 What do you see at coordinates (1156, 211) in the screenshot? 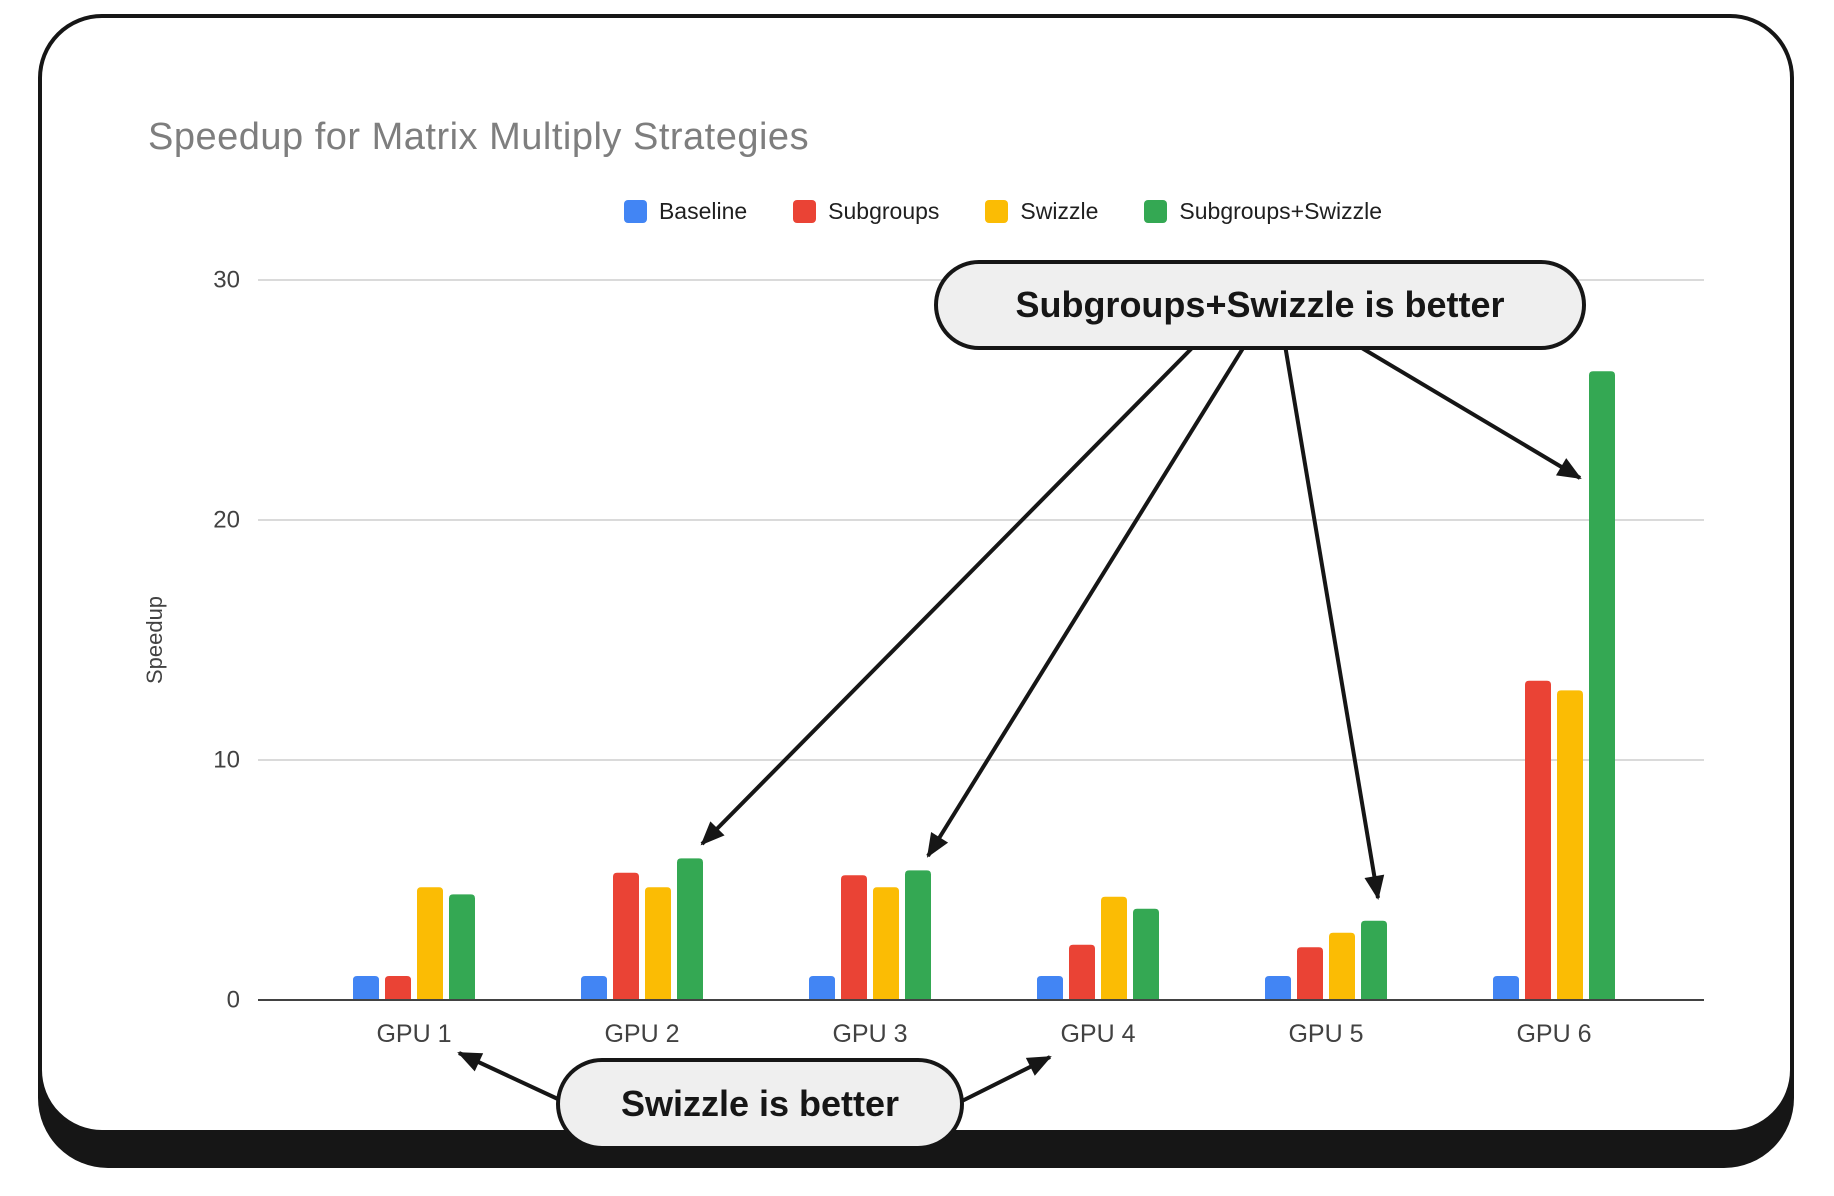
I see `legend-swatch-subgroups-swizzle` at bounding box center [1156, 211].